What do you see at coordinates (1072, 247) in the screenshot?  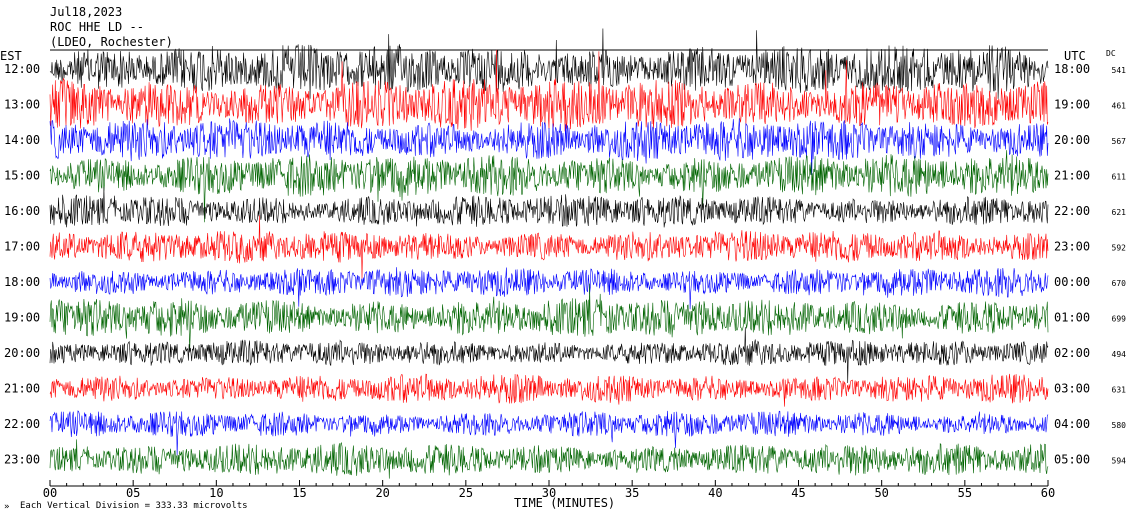 I see `utc-label-5: 23:00` at bounding box center [1072, 247].